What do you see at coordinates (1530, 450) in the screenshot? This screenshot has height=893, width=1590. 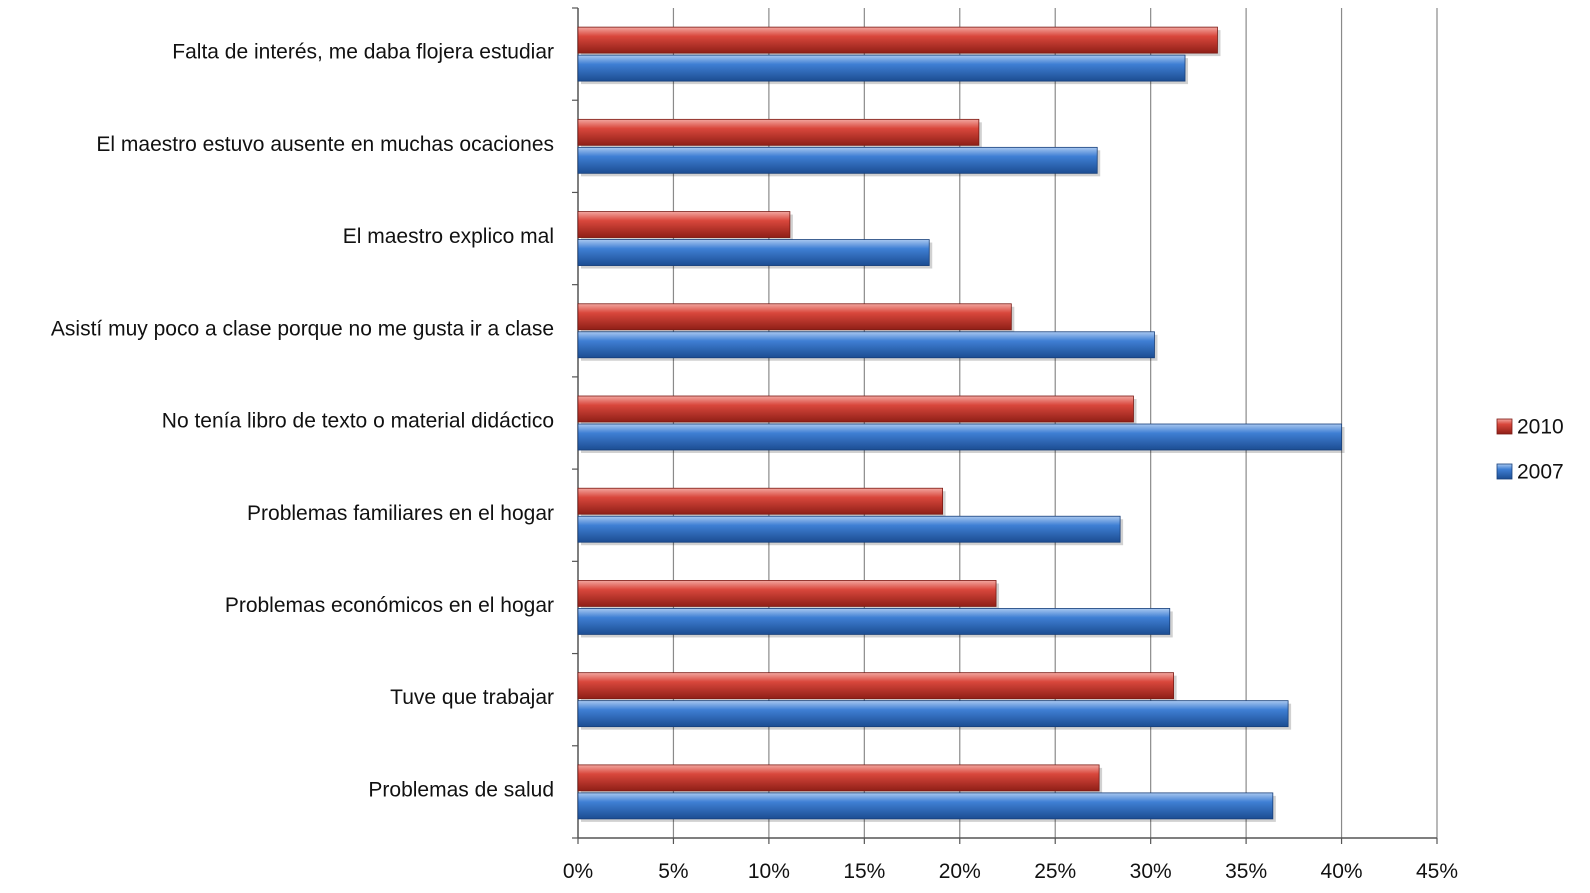 I see `legend: 2010 2007` at bounding box center [1530, 450].